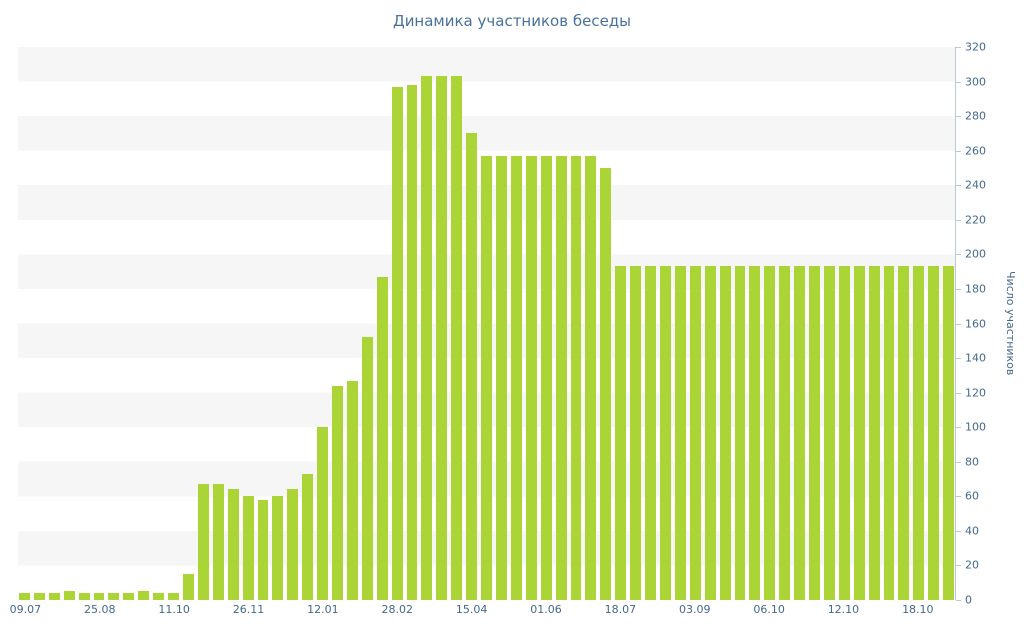 The height and width of the screenshot is (640, 1024). Describe the element at coordinates (972, 462) in the screenshot. I see `y-tick-label: 80` at that location.